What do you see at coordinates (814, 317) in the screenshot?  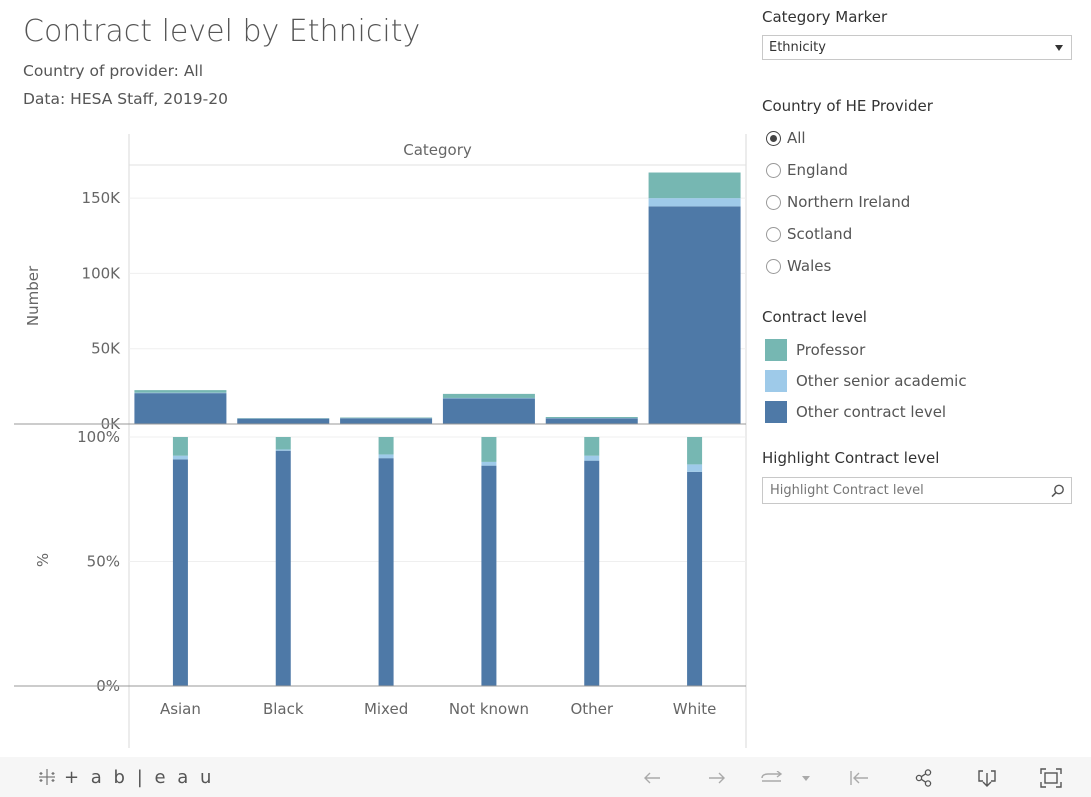 I see `legend-title: Contract level` at bounding box center [814, 317].